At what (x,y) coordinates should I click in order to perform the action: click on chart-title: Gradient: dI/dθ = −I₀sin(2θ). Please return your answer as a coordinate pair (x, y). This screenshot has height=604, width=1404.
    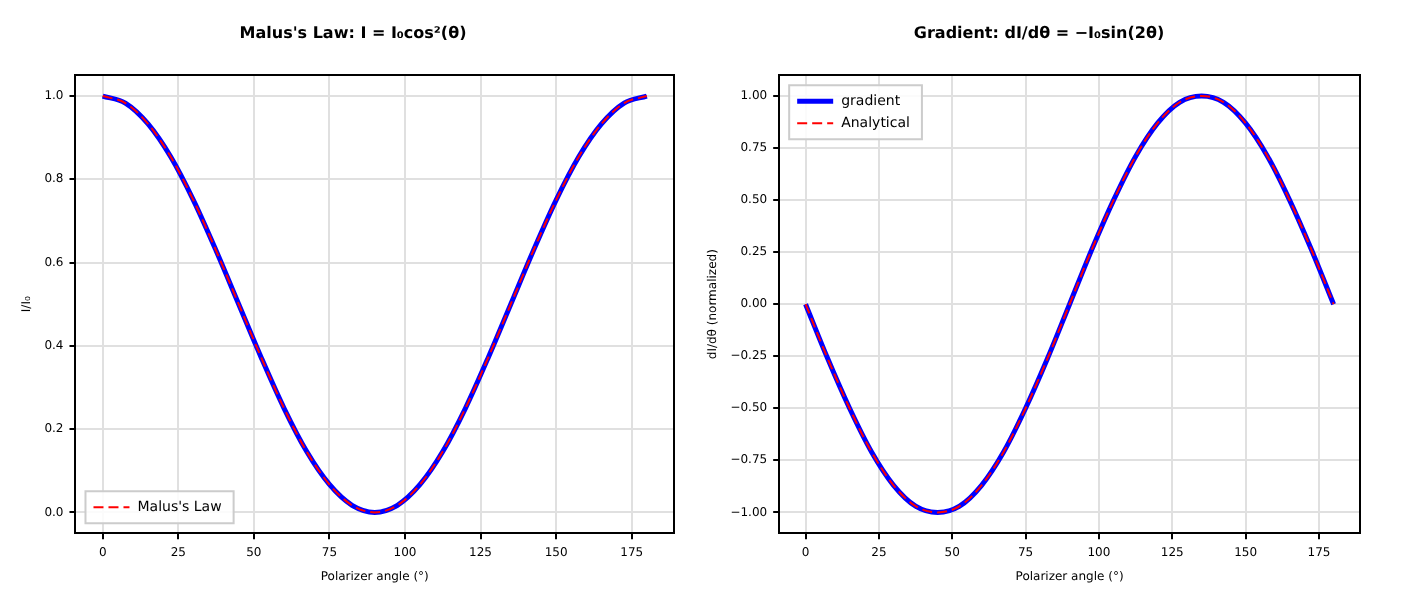
    Looking at the image, I should click on (1039, 32).